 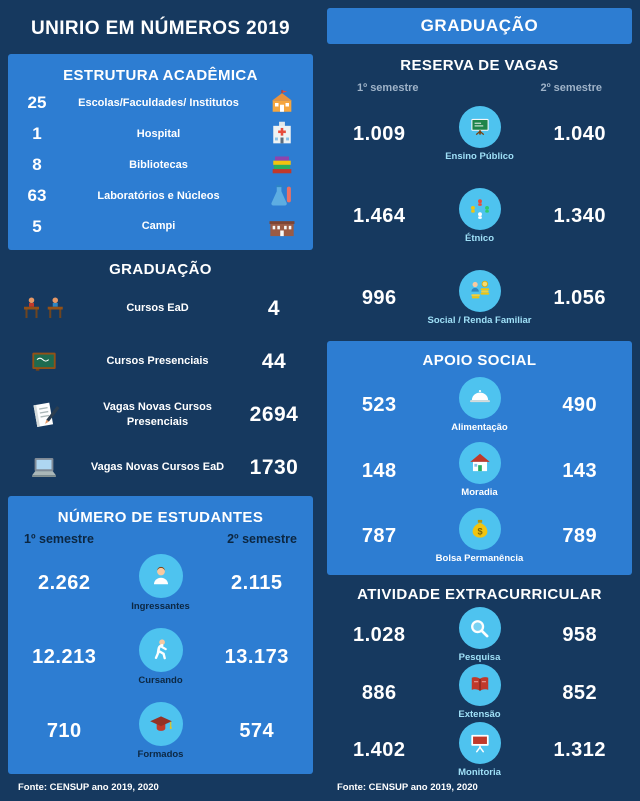 I want to click on stat-label: Alimentação, so click(x=479, y=428).